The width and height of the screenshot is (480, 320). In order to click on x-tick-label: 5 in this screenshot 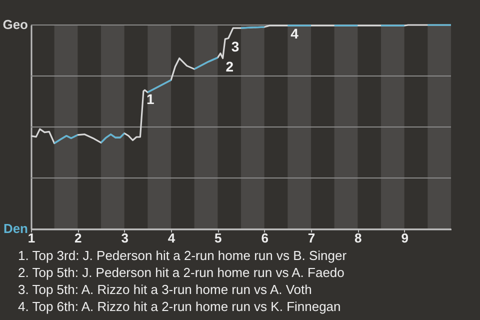, I will do `click(218, 238)`.